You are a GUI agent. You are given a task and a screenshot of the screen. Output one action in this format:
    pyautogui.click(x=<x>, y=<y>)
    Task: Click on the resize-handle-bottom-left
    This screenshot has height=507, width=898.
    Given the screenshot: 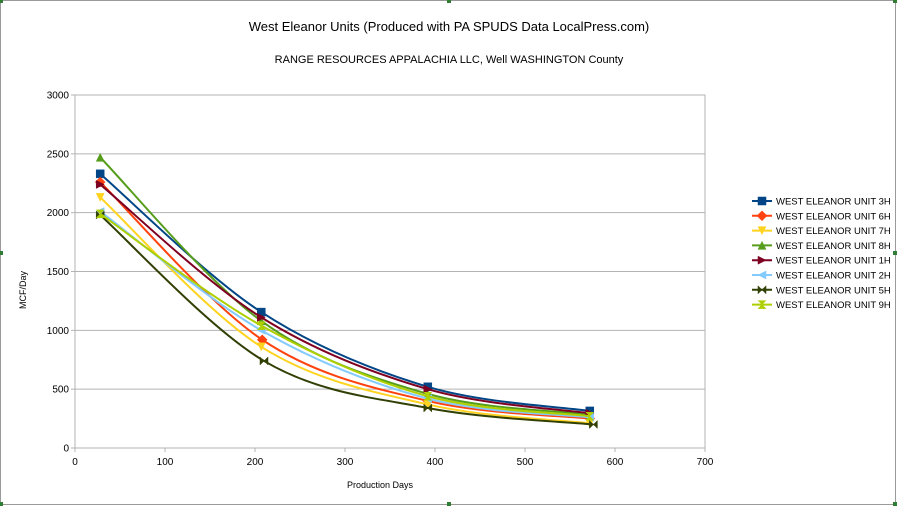 What is the action you would take?
    pyautogui.click(x=1, y=504)
    